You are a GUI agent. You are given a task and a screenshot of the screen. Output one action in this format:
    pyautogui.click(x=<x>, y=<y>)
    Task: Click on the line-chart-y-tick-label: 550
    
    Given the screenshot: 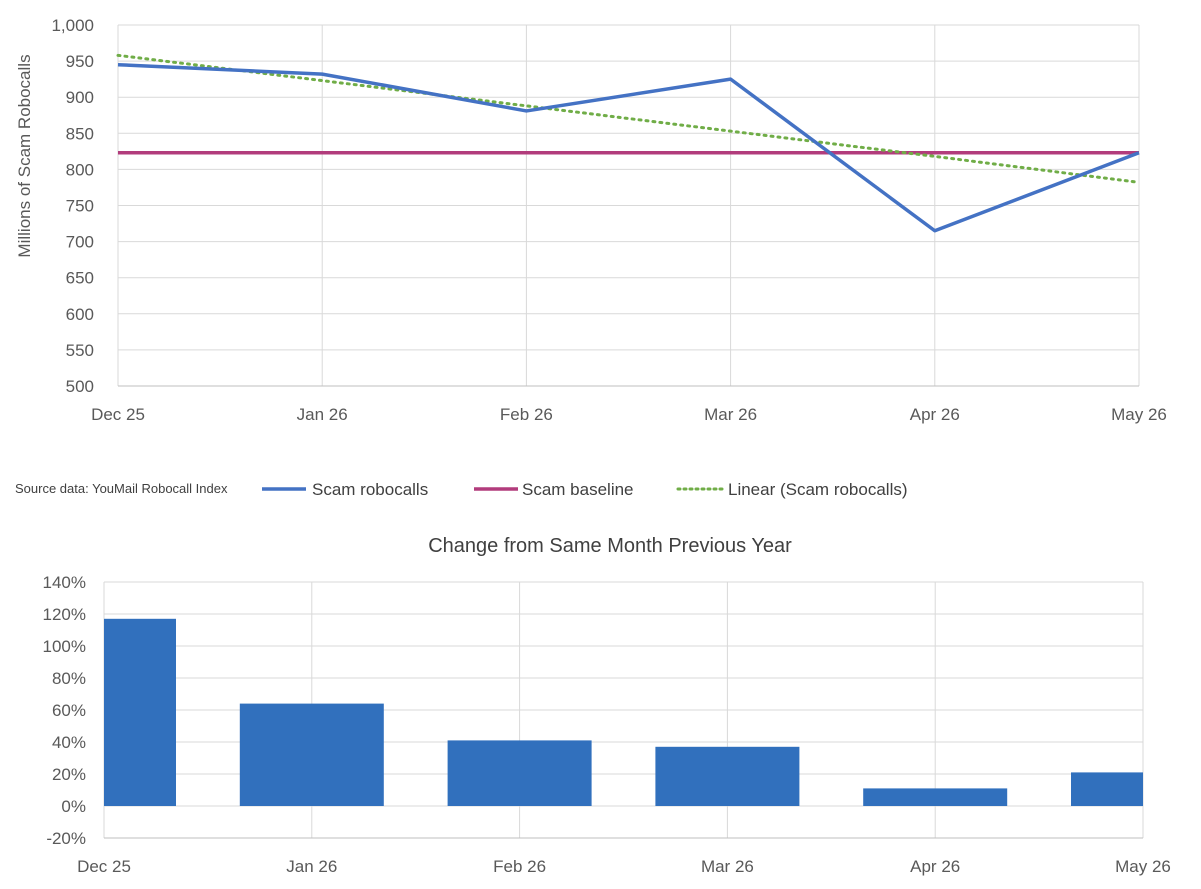 What is the action you would take?
    pyautogui.click(x=80, y=350)
    